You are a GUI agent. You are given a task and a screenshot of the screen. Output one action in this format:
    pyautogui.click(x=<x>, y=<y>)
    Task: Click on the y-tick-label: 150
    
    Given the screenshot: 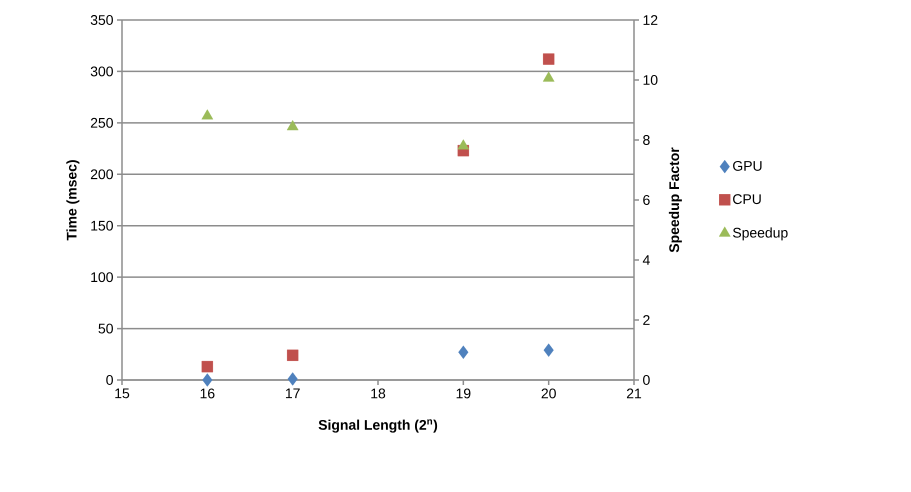 What is the action you would take?
    pyautogui.click(x=102, y=225)
    